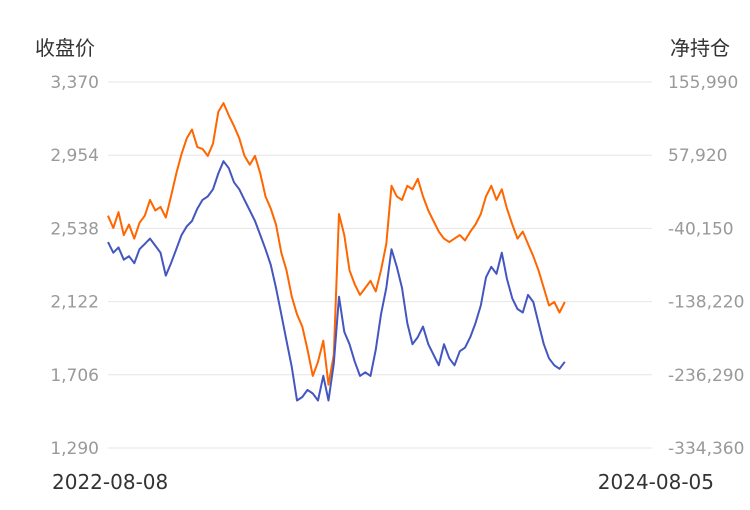  Describe the element at coordinates (701, 229) in the screenshot. I see `right-tick-label: -40,150` at that location.